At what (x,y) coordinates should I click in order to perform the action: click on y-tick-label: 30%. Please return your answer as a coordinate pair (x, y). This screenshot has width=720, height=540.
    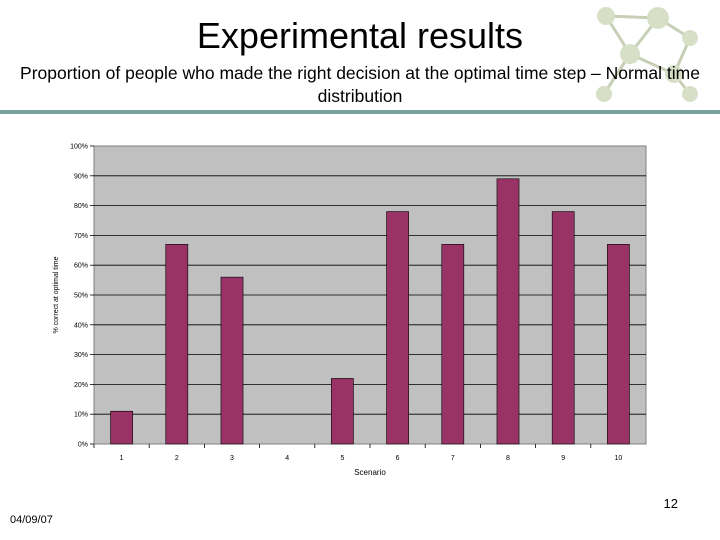
    Looking at the image, I should click on (81, 355).